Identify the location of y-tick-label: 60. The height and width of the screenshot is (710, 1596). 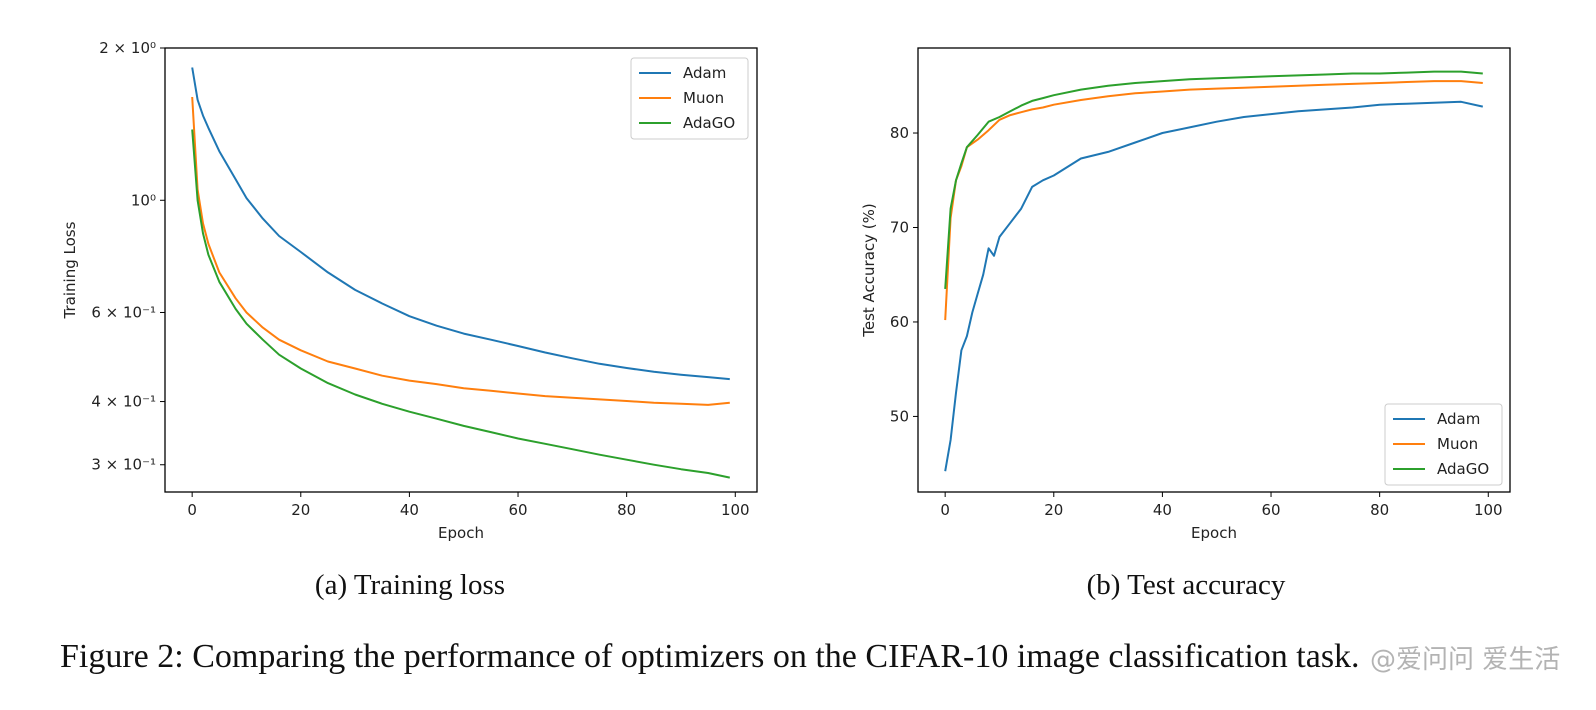
(899, 322).